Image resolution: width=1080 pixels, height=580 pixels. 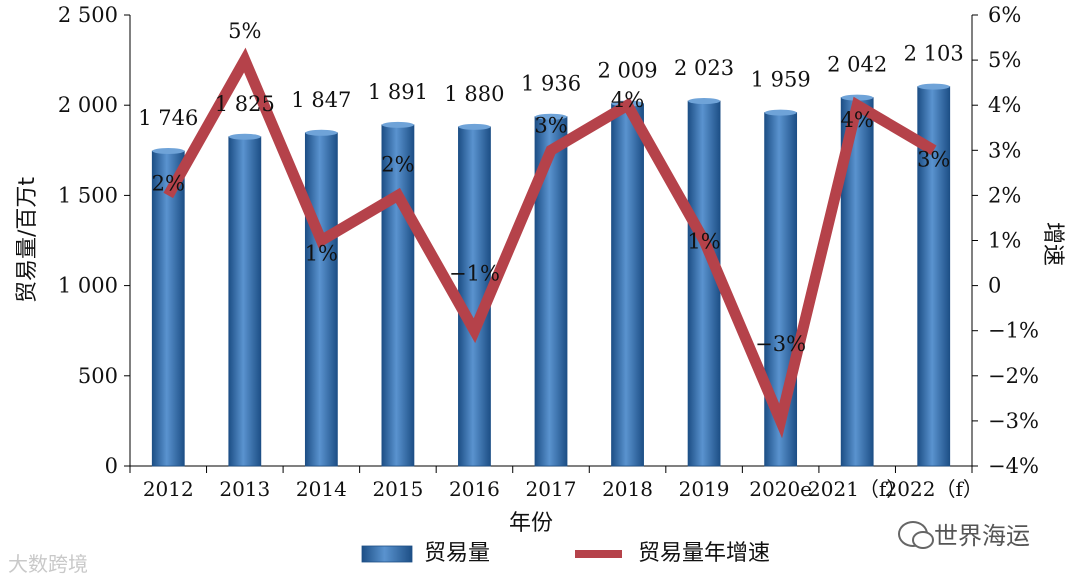 What do you see at coordinates (1013, 421) in the screenshot?
I see `right-tick-label: −3%` at bounding box center [1013, 421].